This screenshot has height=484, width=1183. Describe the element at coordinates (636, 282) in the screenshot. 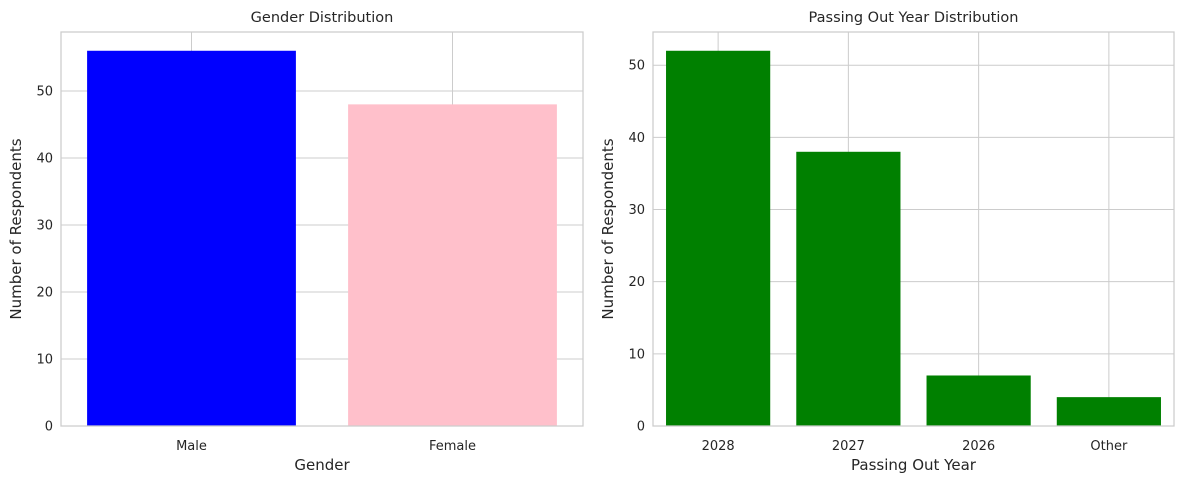

I see `passing-year-y-tick-label: 20` at that location.